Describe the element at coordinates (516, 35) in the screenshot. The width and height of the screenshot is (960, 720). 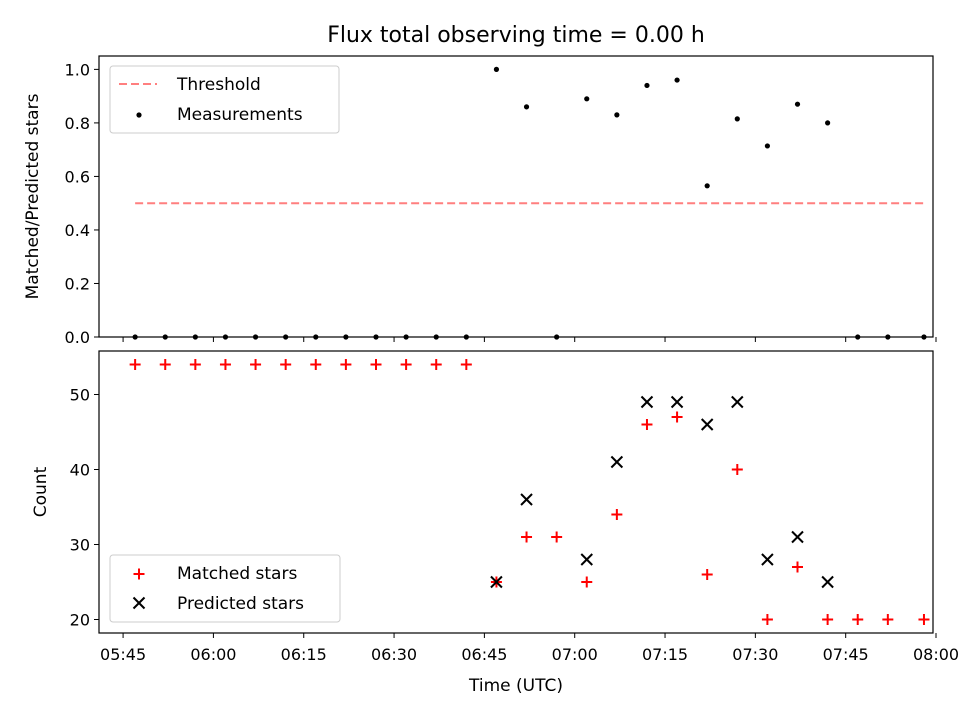
I see `chart-title: Flux total observing time = 0.00 h` at that location.